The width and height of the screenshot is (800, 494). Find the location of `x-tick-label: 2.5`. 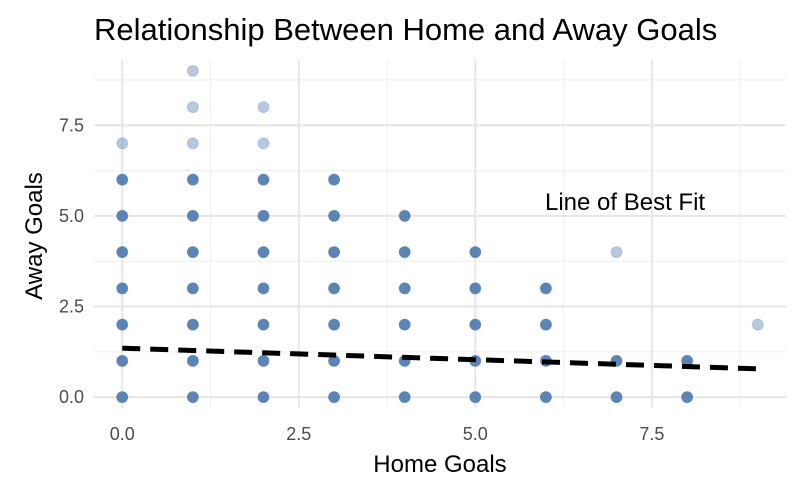

x-tick-label: 2.5 is located at coordinates (298, 434).